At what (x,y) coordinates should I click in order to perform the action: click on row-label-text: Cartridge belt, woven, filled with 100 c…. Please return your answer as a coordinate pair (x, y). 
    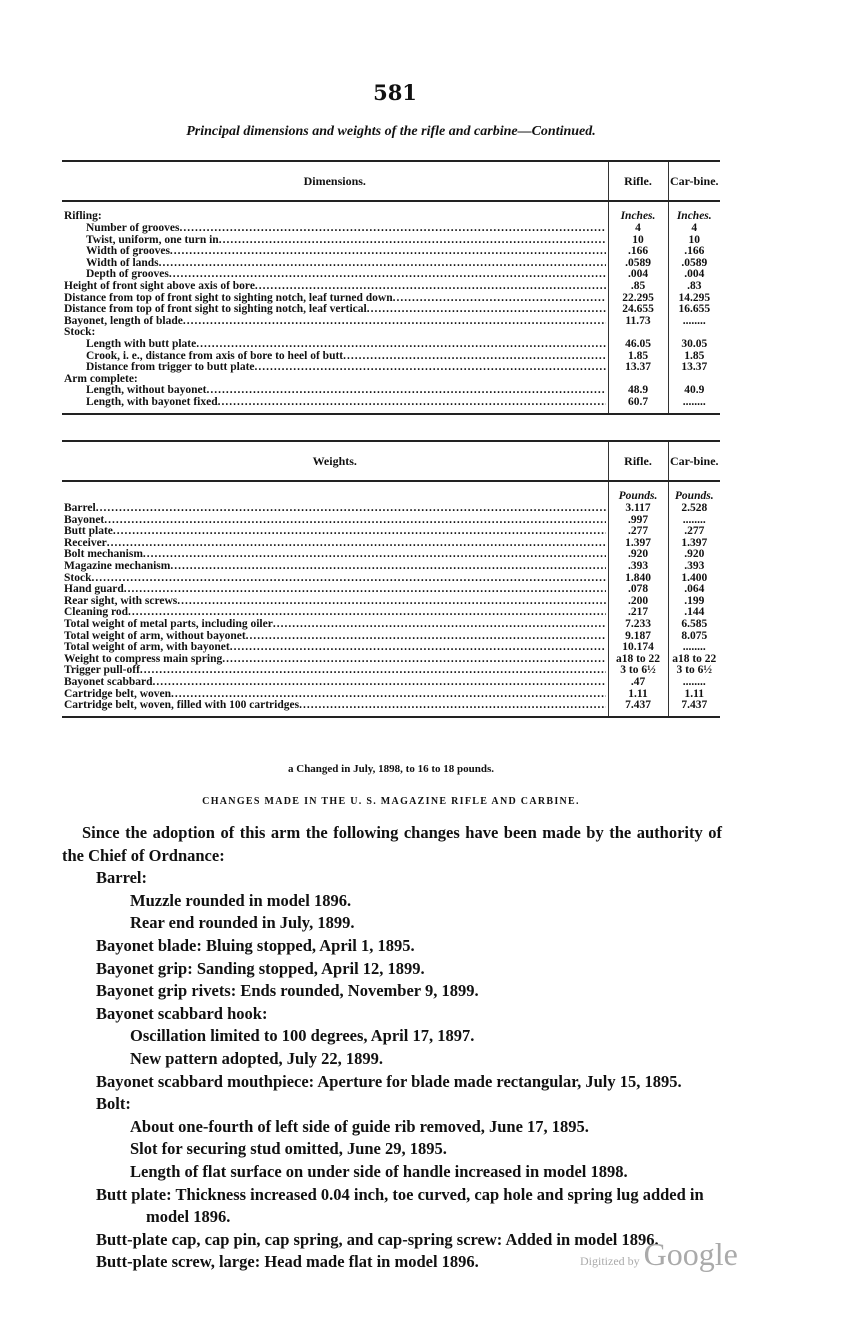
    Looking at the image, I should click on (182, 705).